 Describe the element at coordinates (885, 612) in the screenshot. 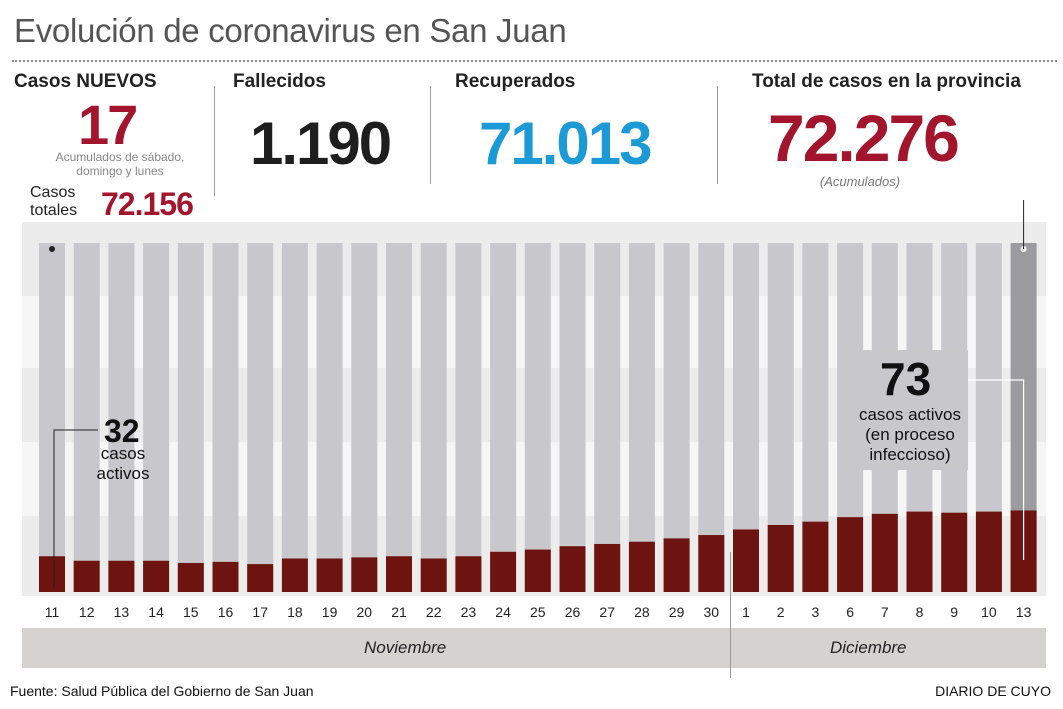

I see `x-tick-label: 7` at that location.